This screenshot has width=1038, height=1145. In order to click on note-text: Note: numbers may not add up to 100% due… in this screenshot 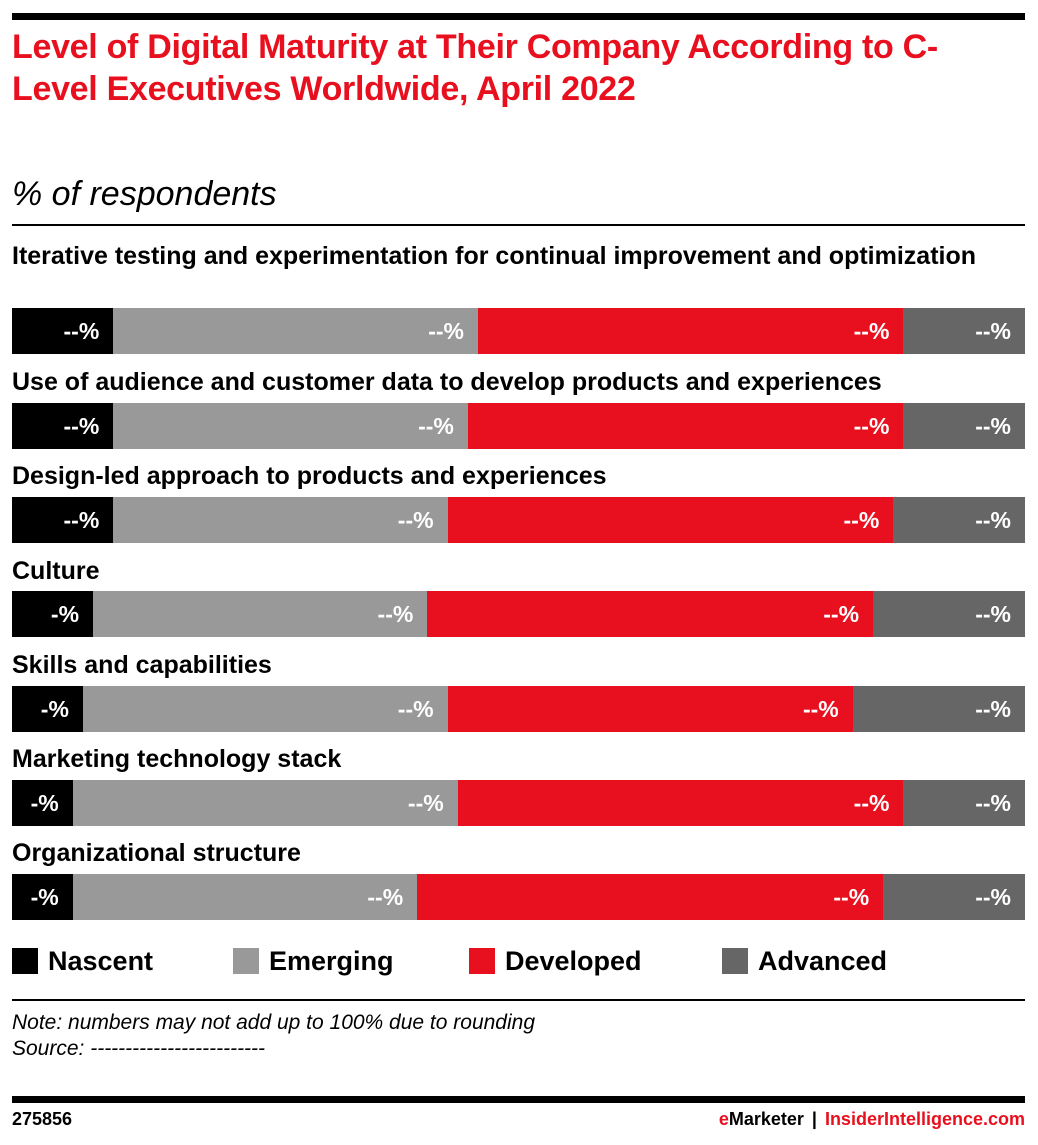, I will do `click(274, 1022)`.